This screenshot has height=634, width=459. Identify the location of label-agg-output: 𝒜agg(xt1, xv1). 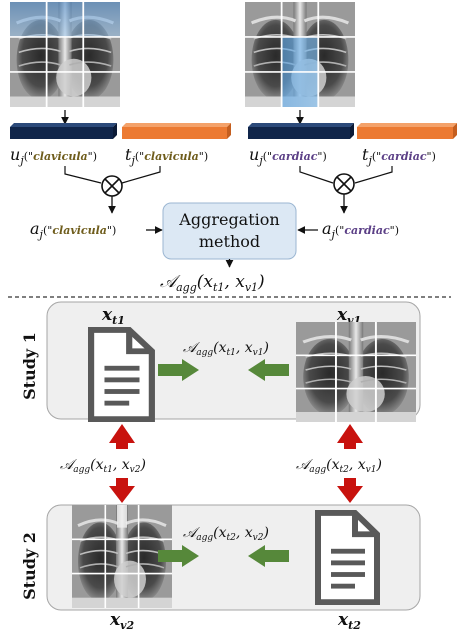
(212, 283).